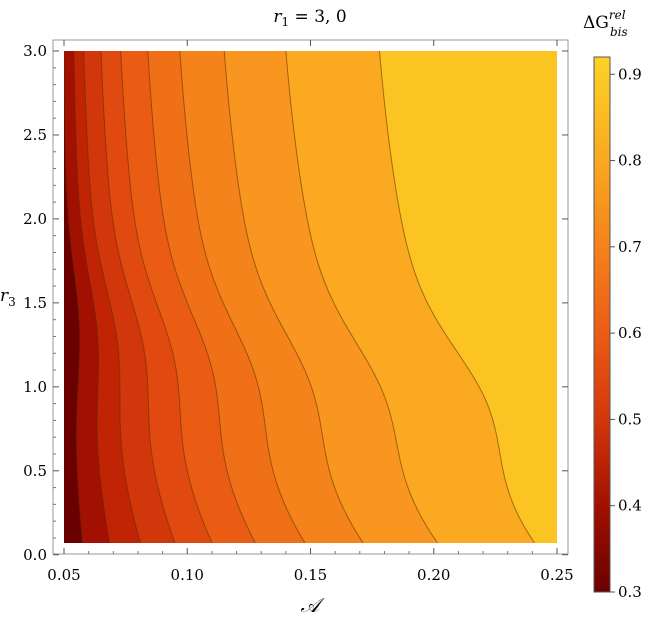  Describe the element at coordinates (35, 387) in the screenshot. I see `y-tick-label: 1.0` at that location.